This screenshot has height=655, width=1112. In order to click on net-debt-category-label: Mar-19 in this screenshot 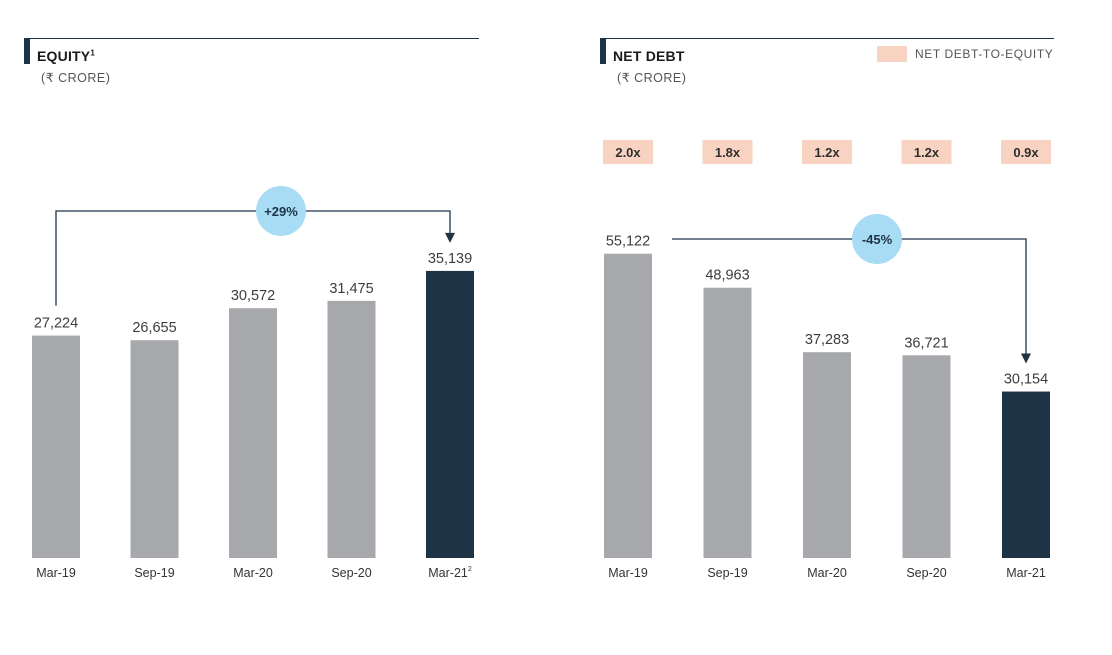, I will do `click(628, 573)`.